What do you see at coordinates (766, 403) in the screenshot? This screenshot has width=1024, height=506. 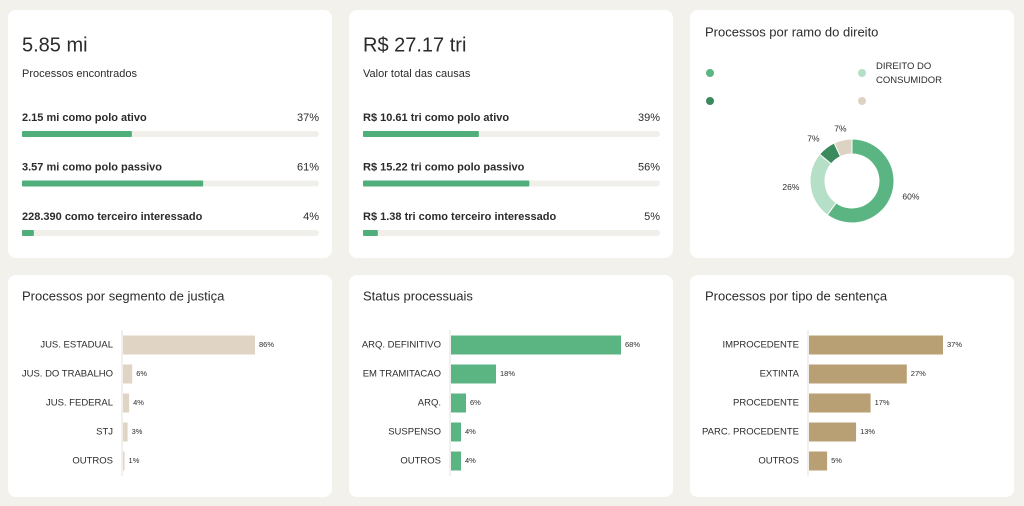 I see `category-label: PROCEDENTE` at bounding box center [766, 403].